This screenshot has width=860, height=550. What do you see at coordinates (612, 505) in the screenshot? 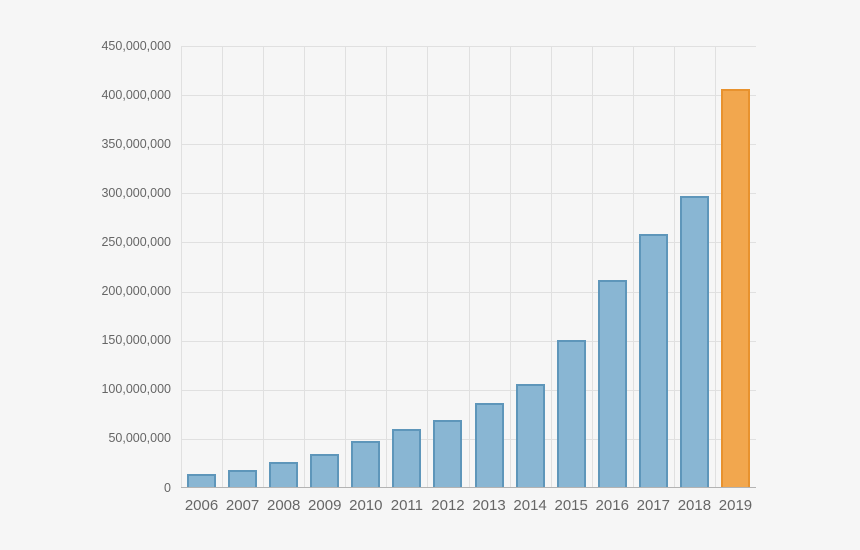
I see `x-axis-label-2016: 2016` at bounding box center [612, 505].